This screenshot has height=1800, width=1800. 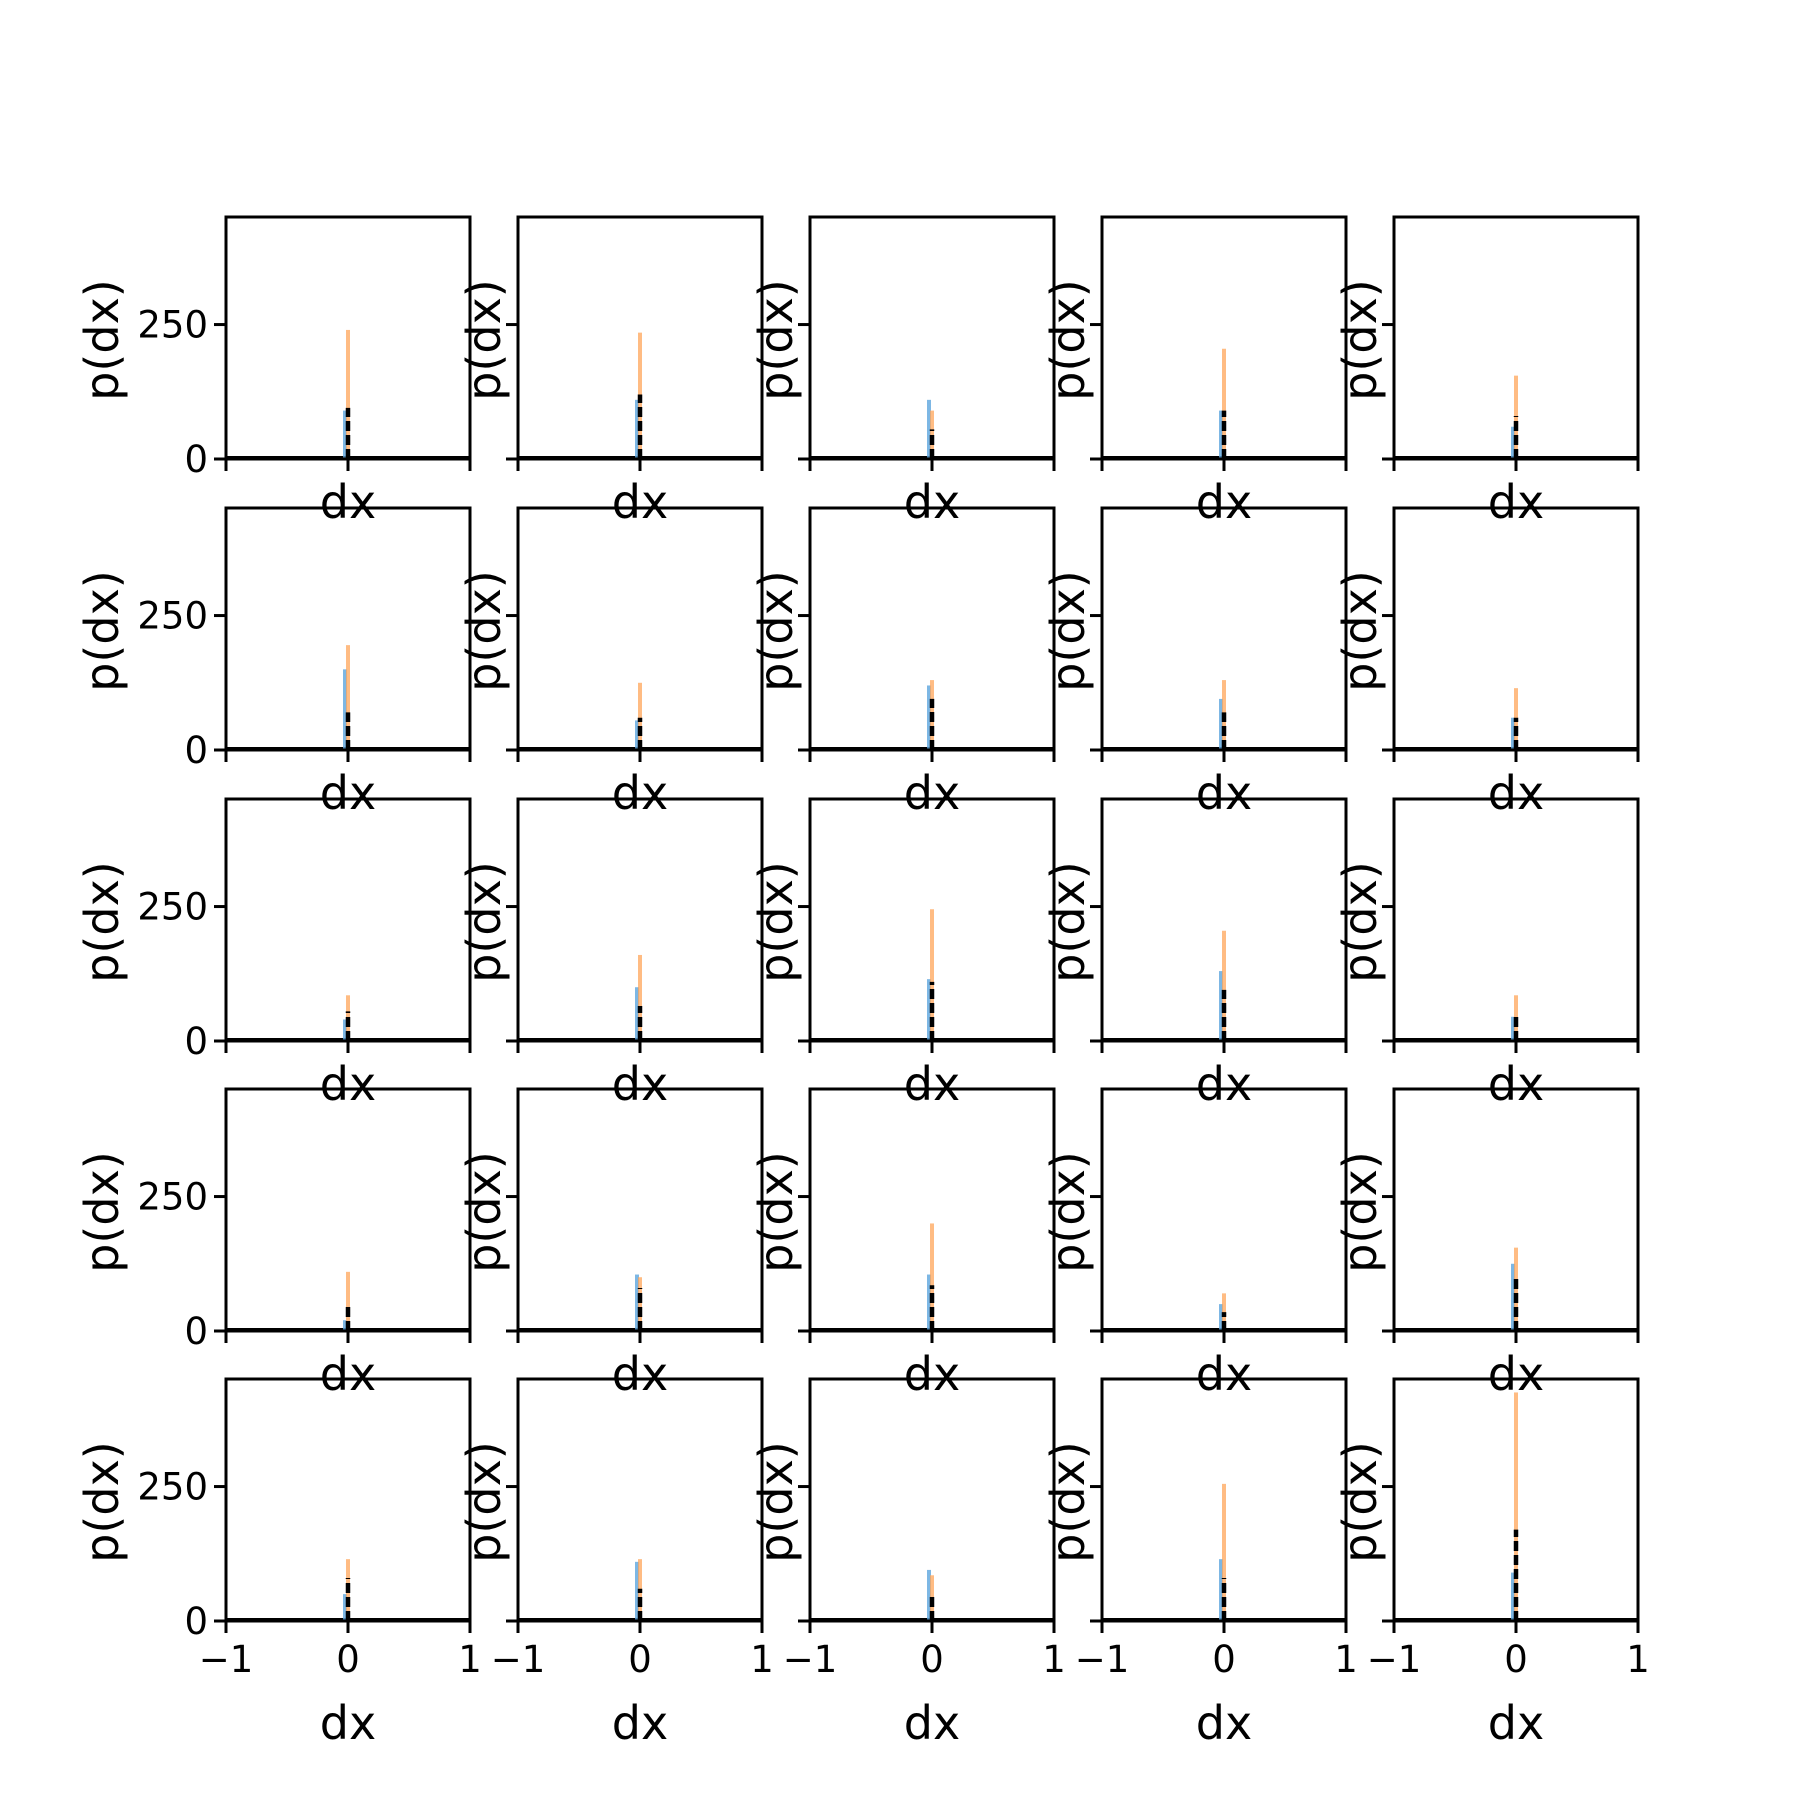 What do you see at coordinates (610, 663) in the screenshot?
I see `subplot-r1-c1: dx p(dx)` at bounding box center [610, 663].